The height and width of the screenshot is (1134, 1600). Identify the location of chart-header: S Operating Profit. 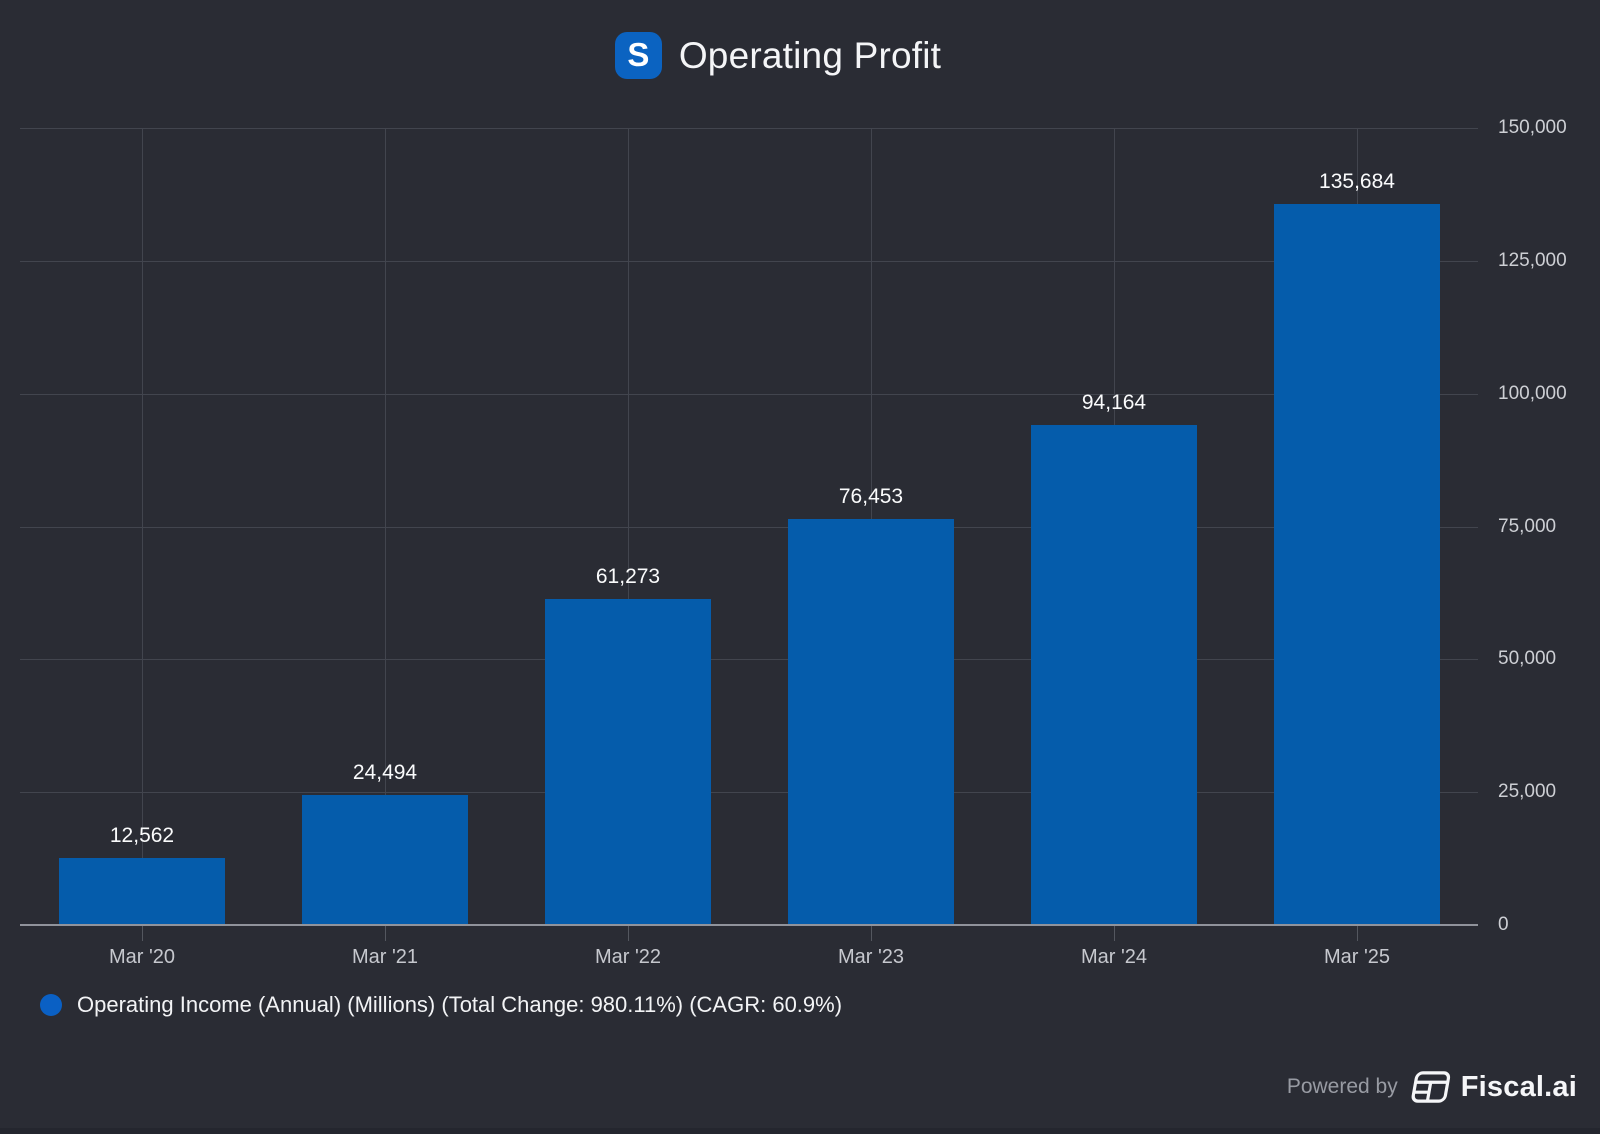
(800, 55).